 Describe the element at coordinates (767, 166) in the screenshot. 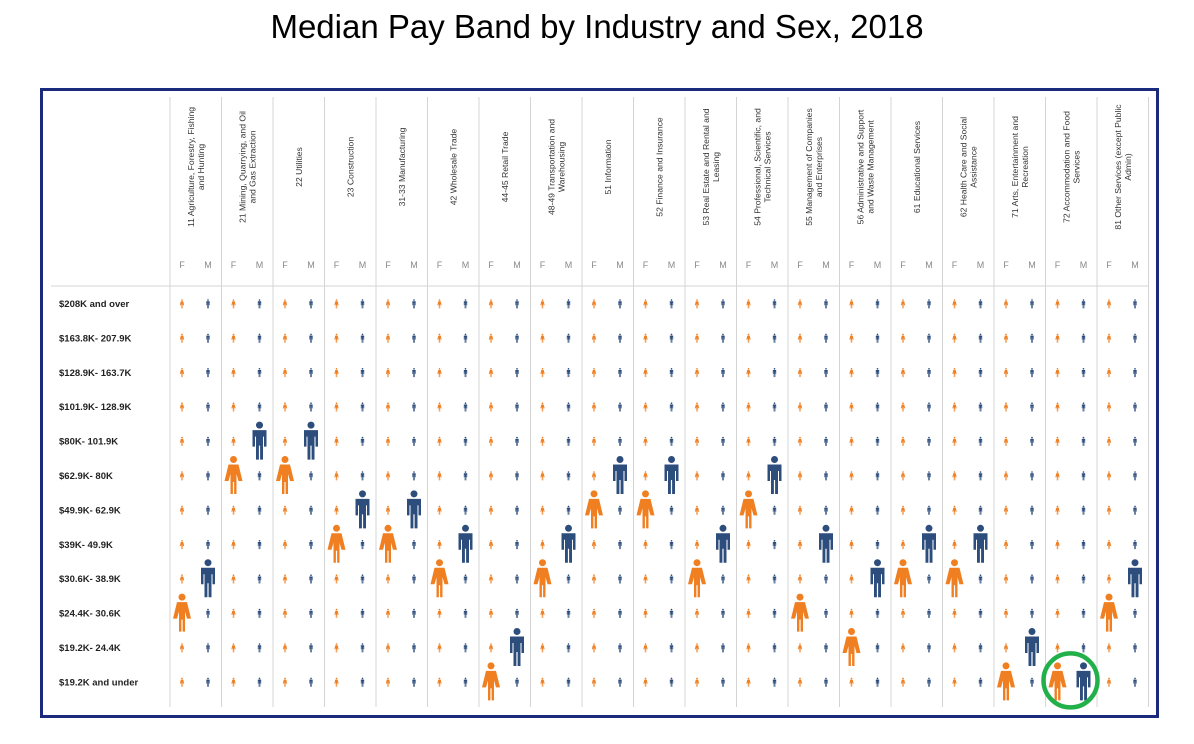

I see `column-header: Technical Services` at that location.